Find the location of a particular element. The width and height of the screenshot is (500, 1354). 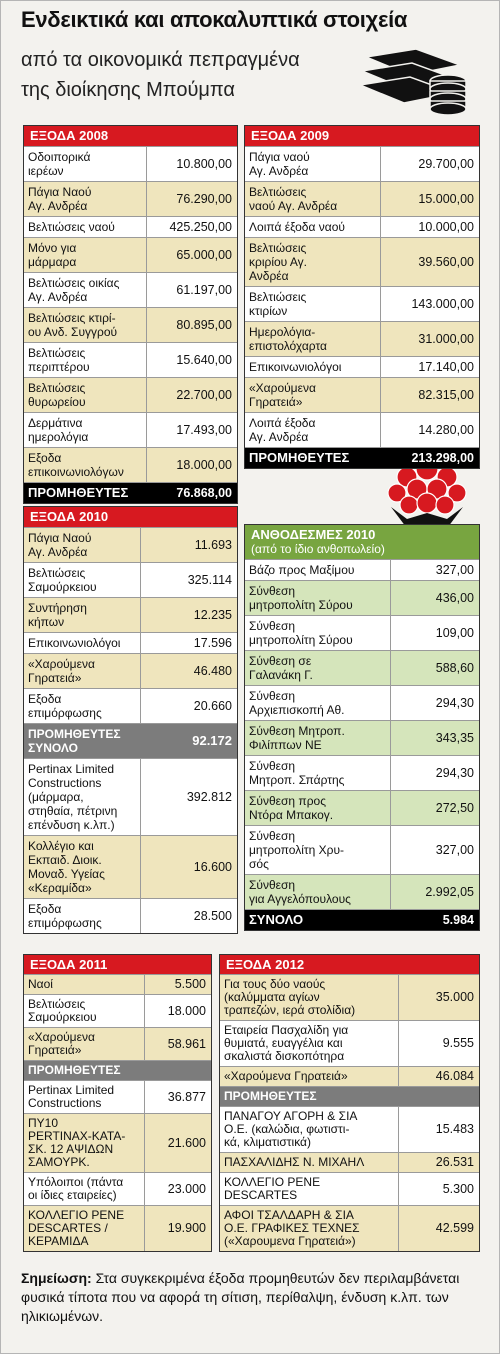

table-header: ΑΝΘΟΔΕΣΜΕΣ 2010 (από το ίδιο ανθοπωλείο) is located at coordinates (362, 542).